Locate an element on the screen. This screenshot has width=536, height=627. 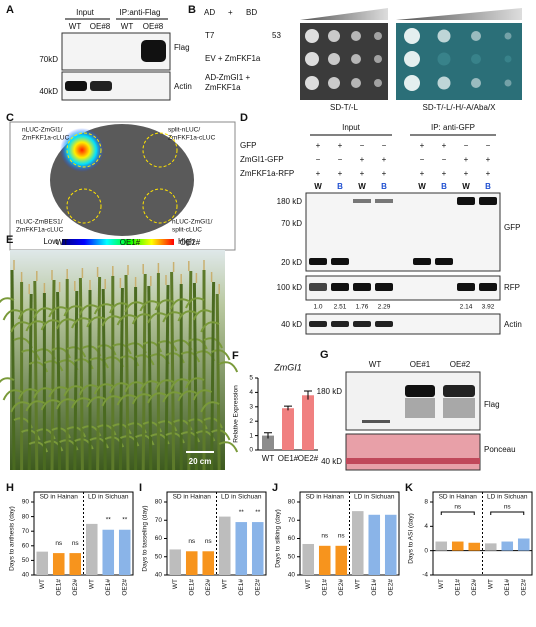
label: Low is located at coordinates (50, 241).